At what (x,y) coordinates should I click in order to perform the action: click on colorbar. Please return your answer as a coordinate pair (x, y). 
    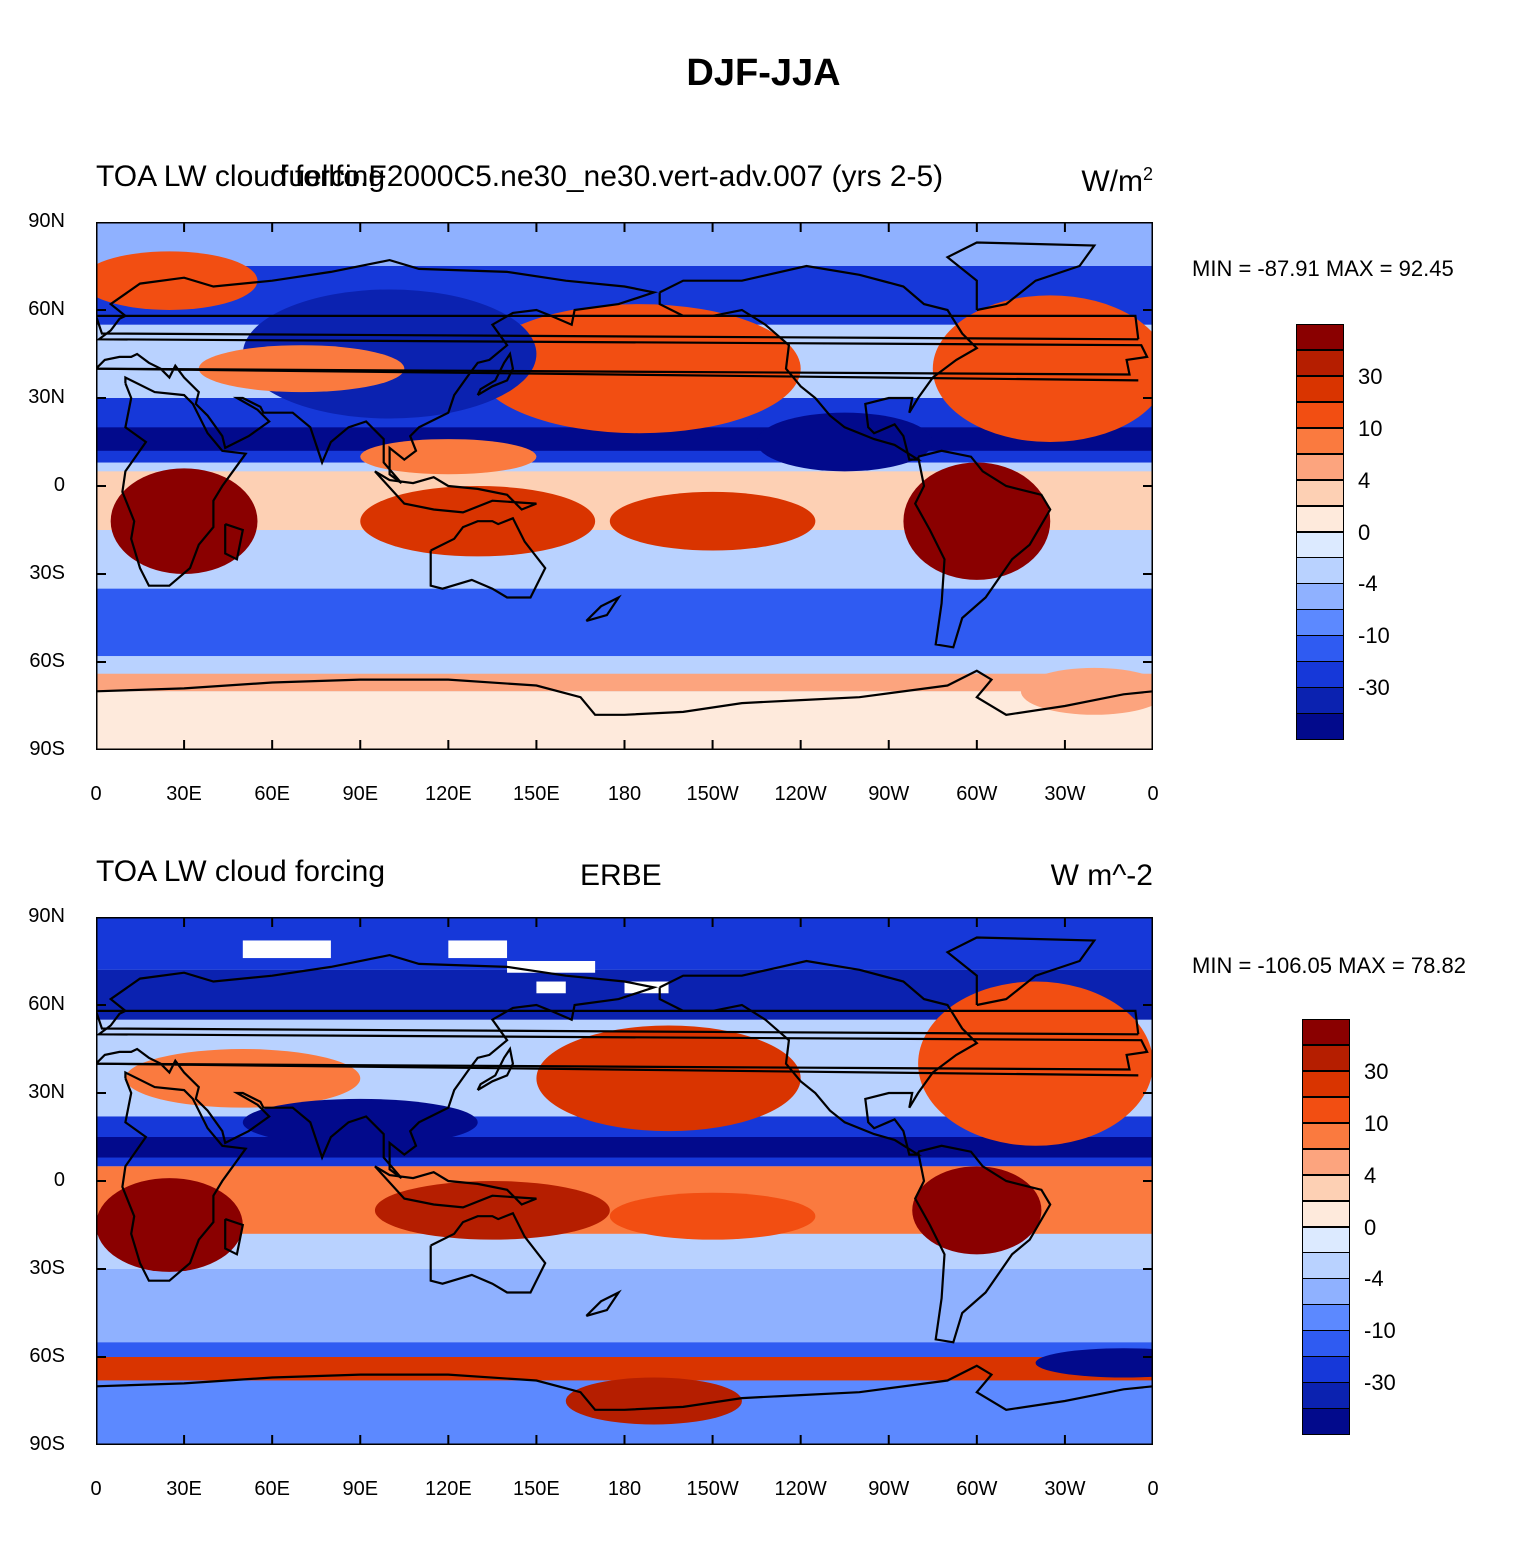
    Looking at the image, I should click on (1326, 1227).